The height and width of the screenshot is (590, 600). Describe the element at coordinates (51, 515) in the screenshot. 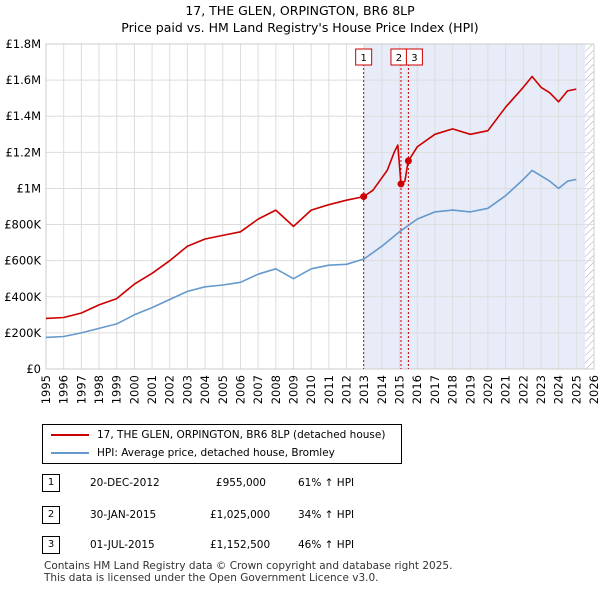

I see `transaction-number: 2` at that location.